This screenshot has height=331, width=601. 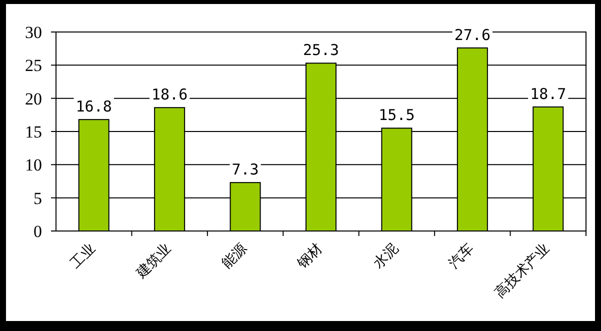 What do you see at coordinates (310, 256) in the screenshot?
I see `x-tick-label: 钢材` at bounding box center [310, 256].